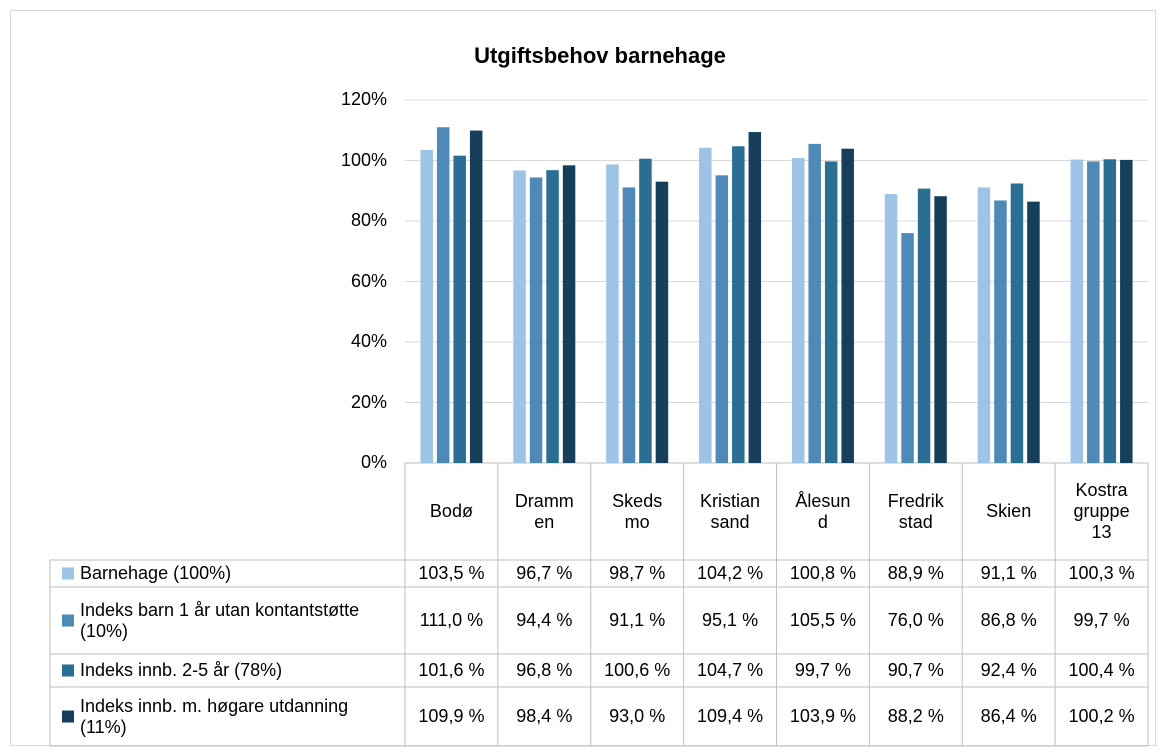 This screenshot has height=756, width=1166. What do you see at coordinates (368, 341) in the screenshot?
I see `y-tick-label: 40%` at bounding box center [368, 341].